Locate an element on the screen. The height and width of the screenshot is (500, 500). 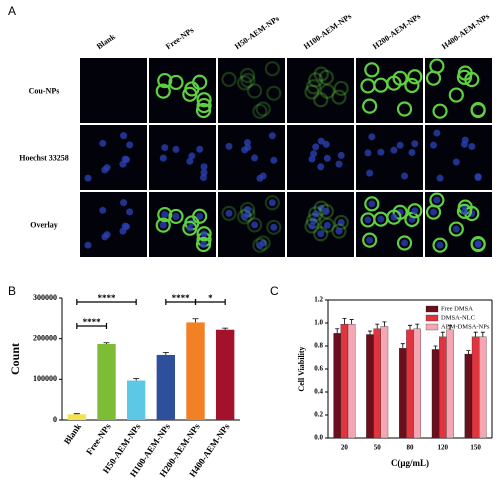
y-tick-label: 300000 is located at coordinates (45, 297).